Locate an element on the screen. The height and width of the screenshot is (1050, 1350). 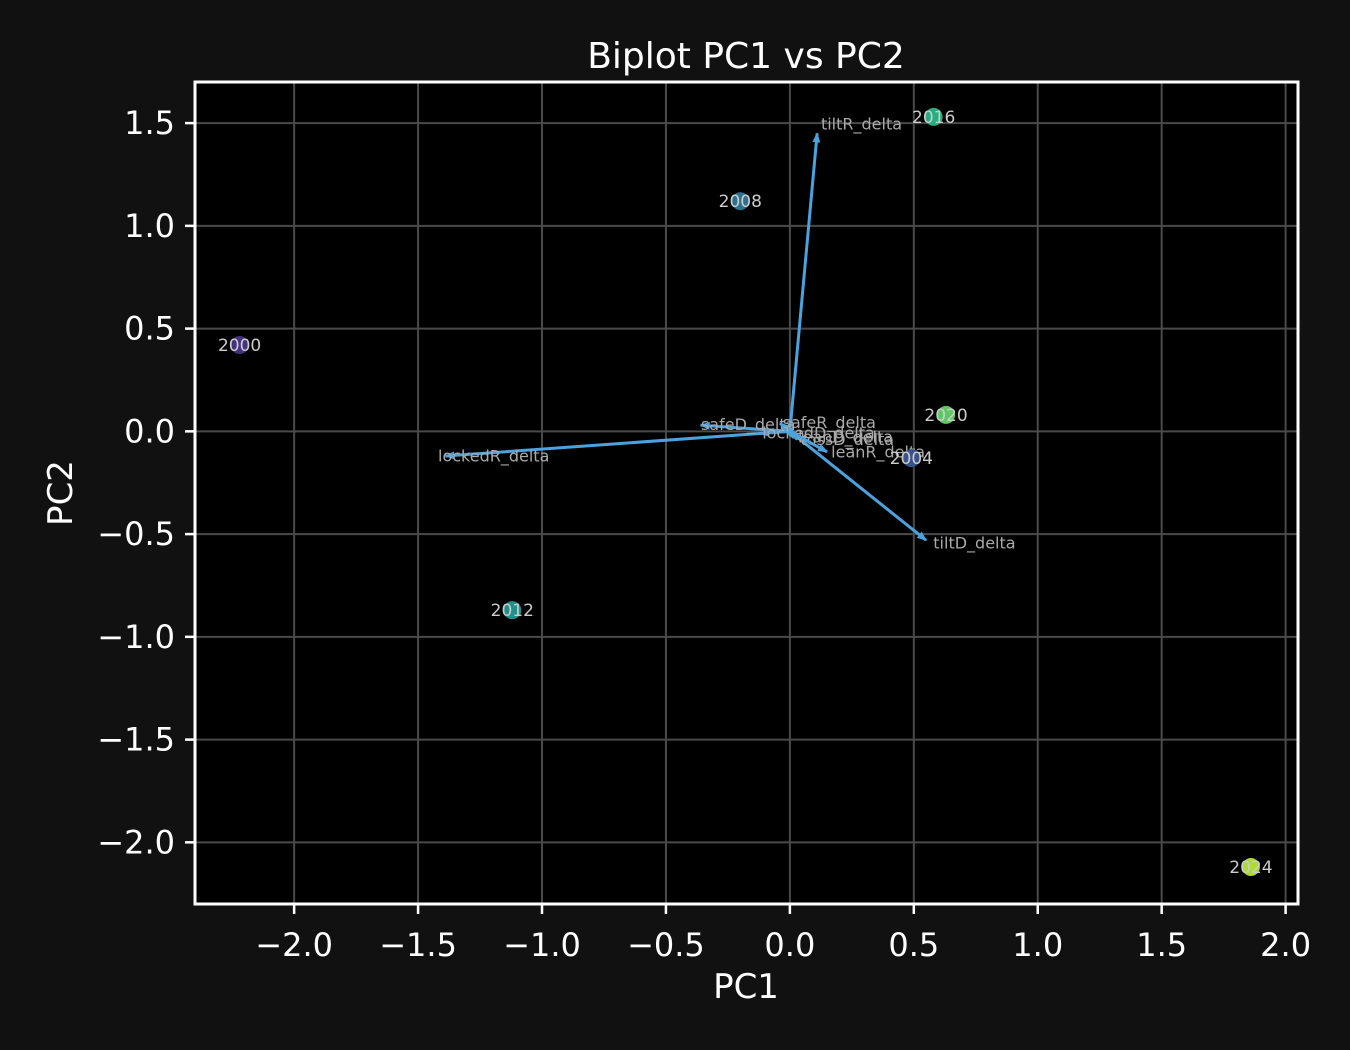
x-tick-label: 0.5 is located at coordinates (913, 945).